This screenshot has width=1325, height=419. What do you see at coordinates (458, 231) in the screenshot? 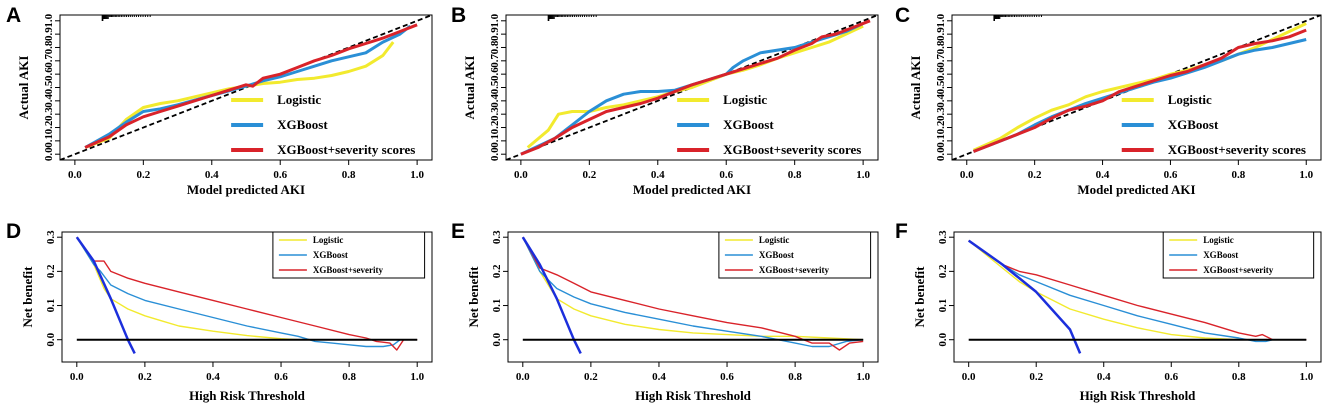
I see `panel-letter: E` at bounding box center [458, 231].